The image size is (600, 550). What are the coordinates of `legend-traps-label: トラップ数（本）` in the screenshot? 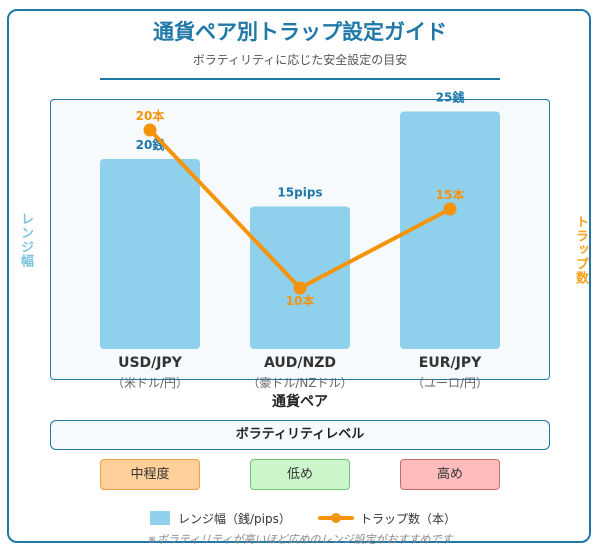 It's located at (408, 519).